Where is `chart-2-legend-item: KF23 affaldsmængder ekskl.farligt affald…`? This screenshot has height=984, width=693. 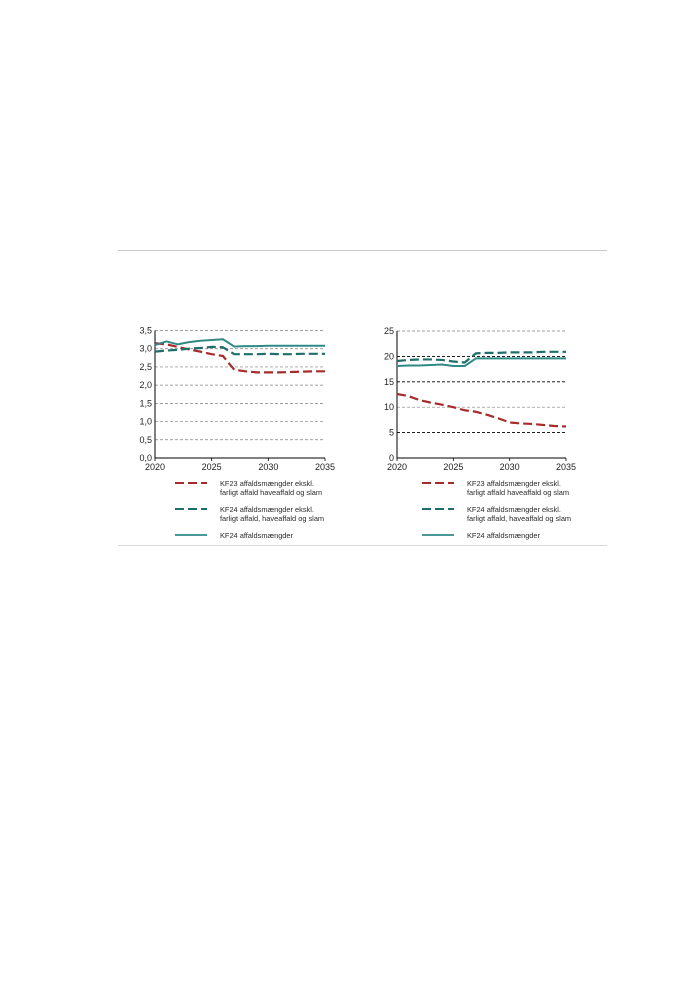 chart-2-legend-item: KF23 affaldsmængder ekskl.farligt affald… is located at coordinates (495, 488).